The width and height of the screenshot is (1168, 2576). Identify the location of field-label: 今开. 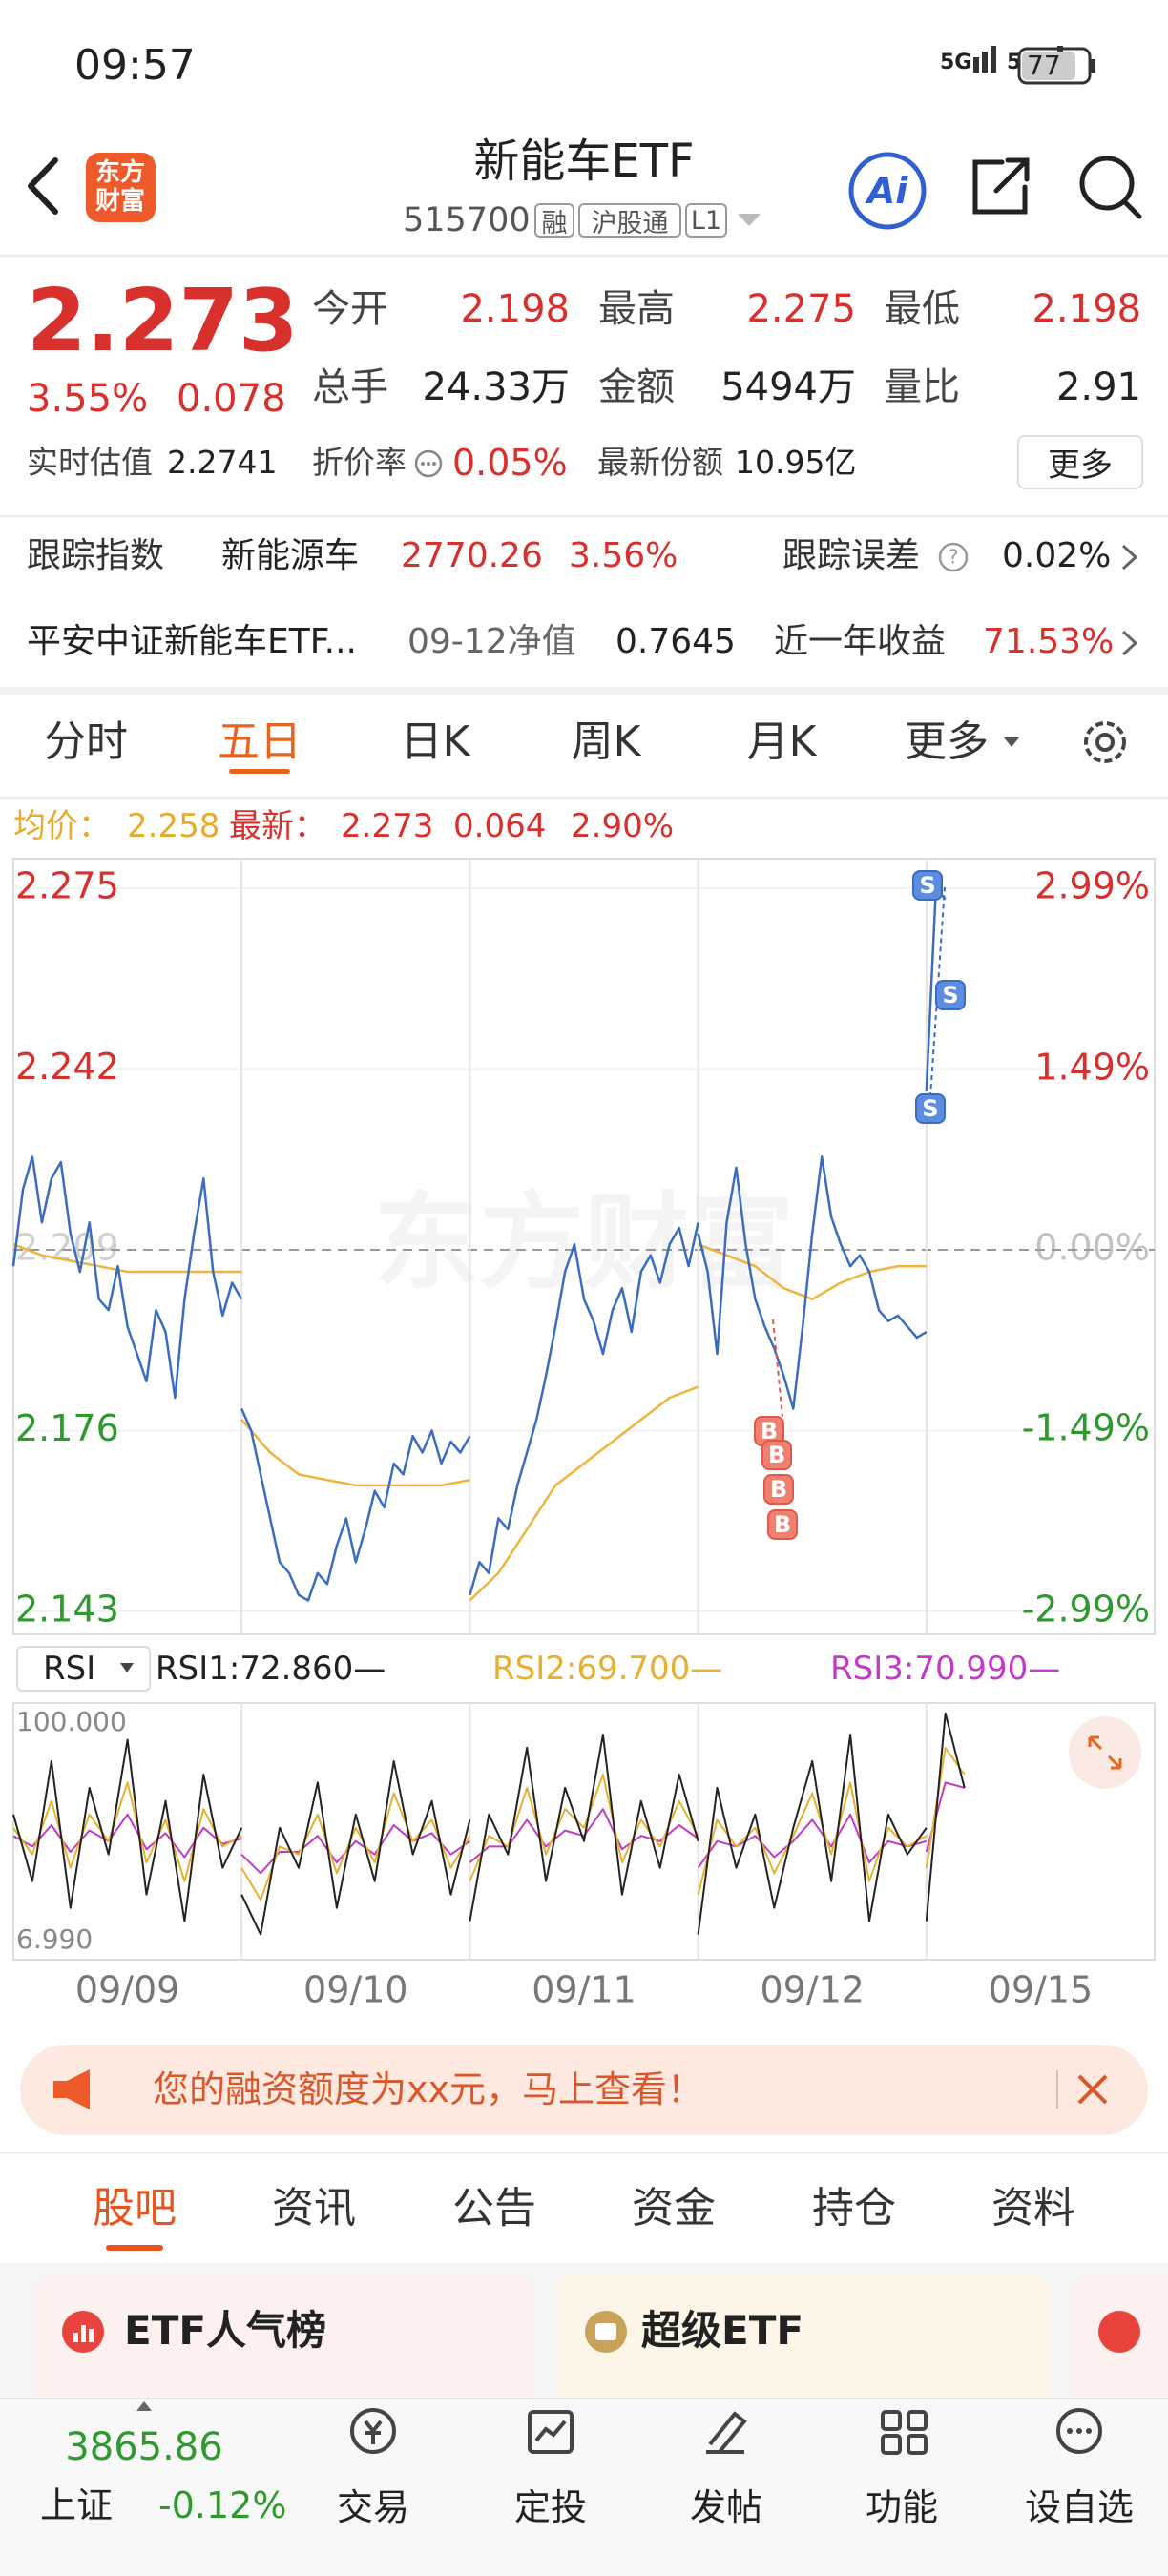
(350, 309).